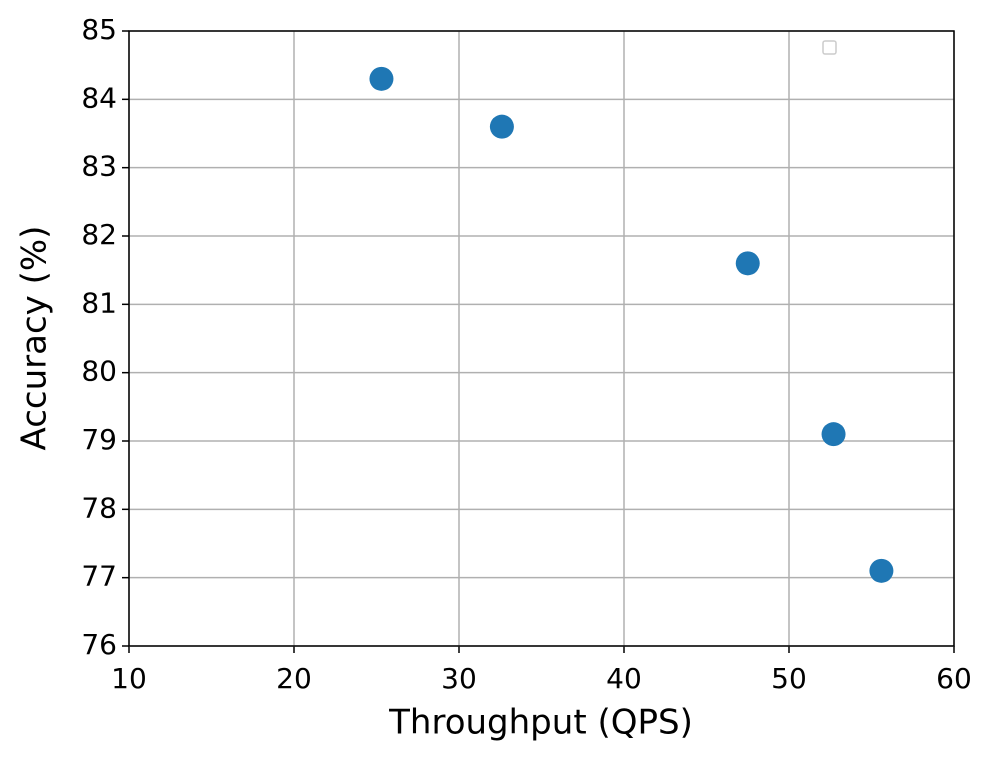  Describe the element at coordinates (99, 644) in the screenshot. I see `y-tick-label: 76` at that location.